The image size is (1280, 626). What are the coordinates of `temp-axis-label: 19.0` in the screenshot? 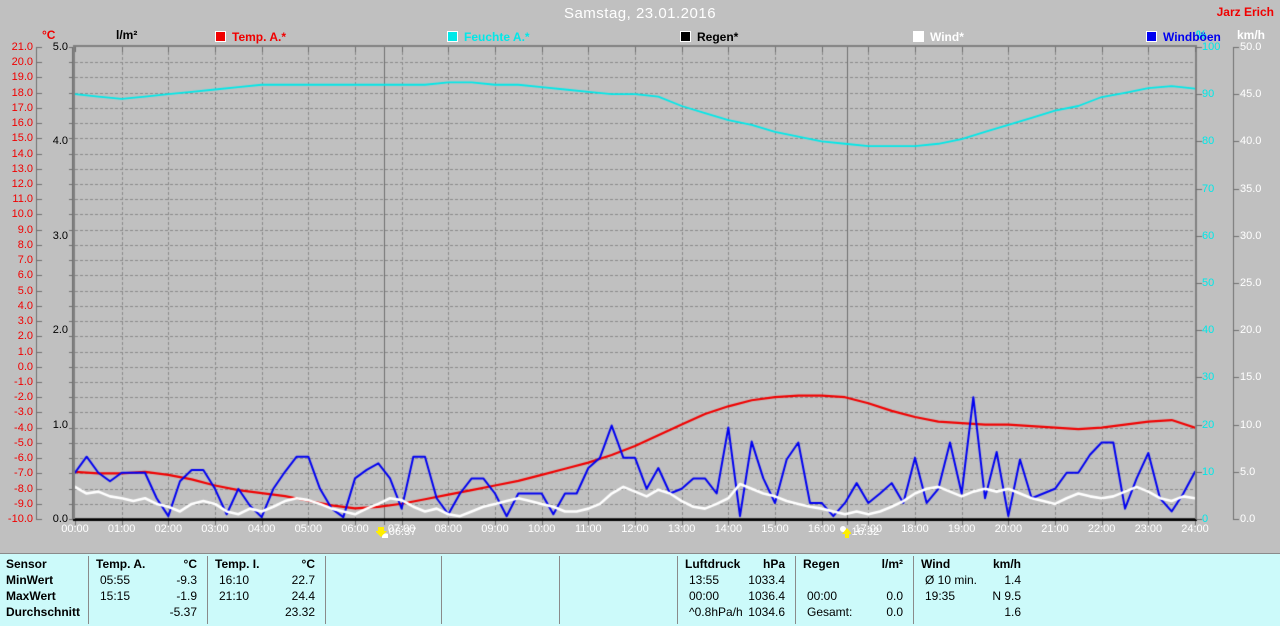 It's located at (22, 77).